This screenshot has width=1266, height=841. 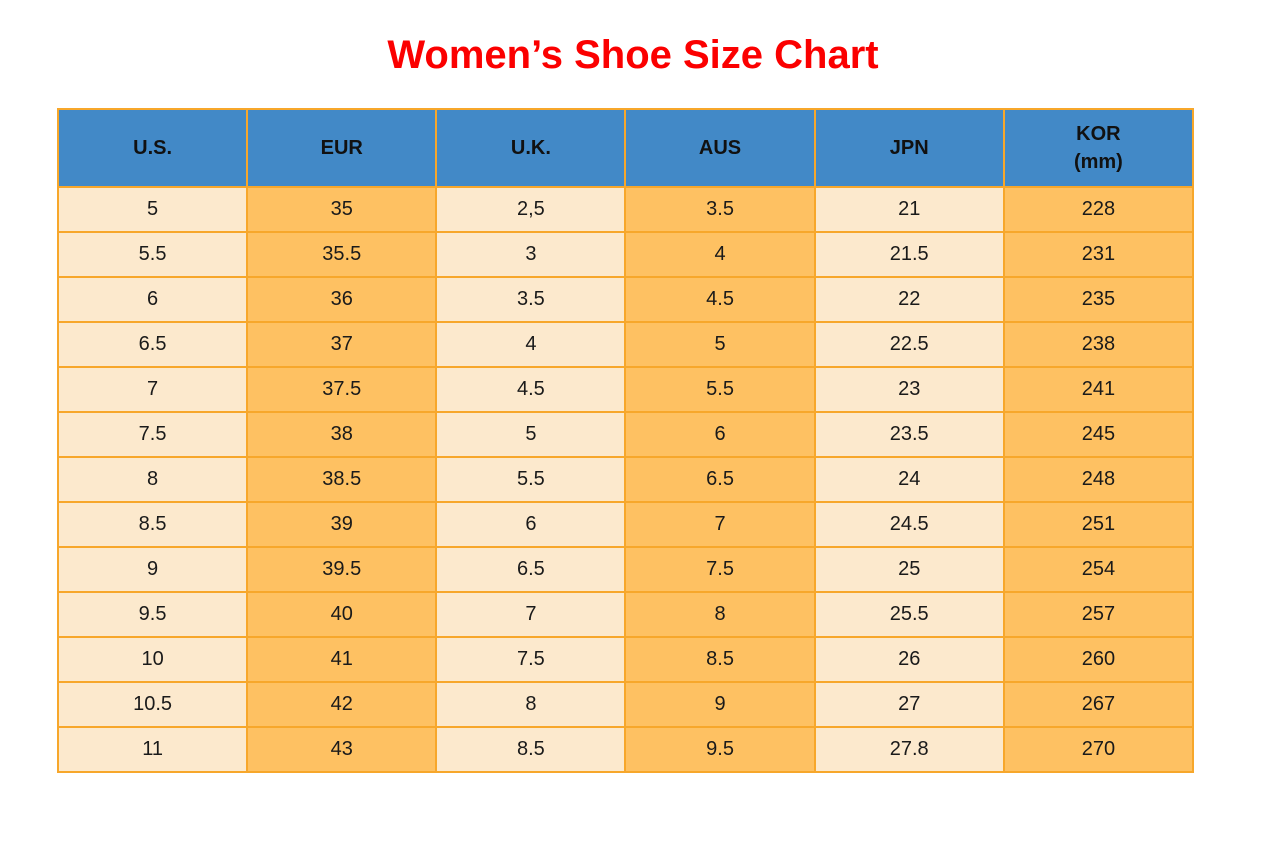 I want to click on table-cell: 231, so click(x=1098, y=254).